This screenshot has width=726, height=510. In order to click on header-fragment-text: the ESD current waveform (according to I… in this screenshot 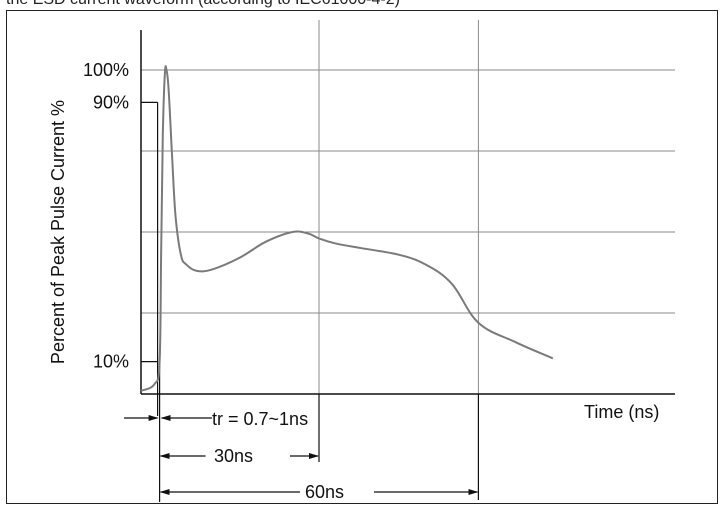, I will do `click(203, 4)`.